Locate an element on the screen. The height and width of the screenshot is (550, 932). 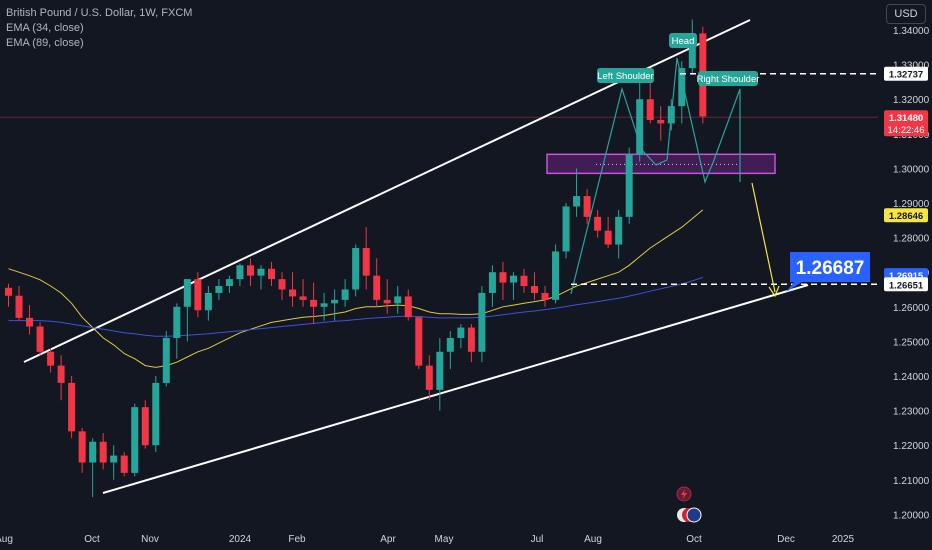
y-tick-label: 1.29000 is located at coordinates (911, 204).